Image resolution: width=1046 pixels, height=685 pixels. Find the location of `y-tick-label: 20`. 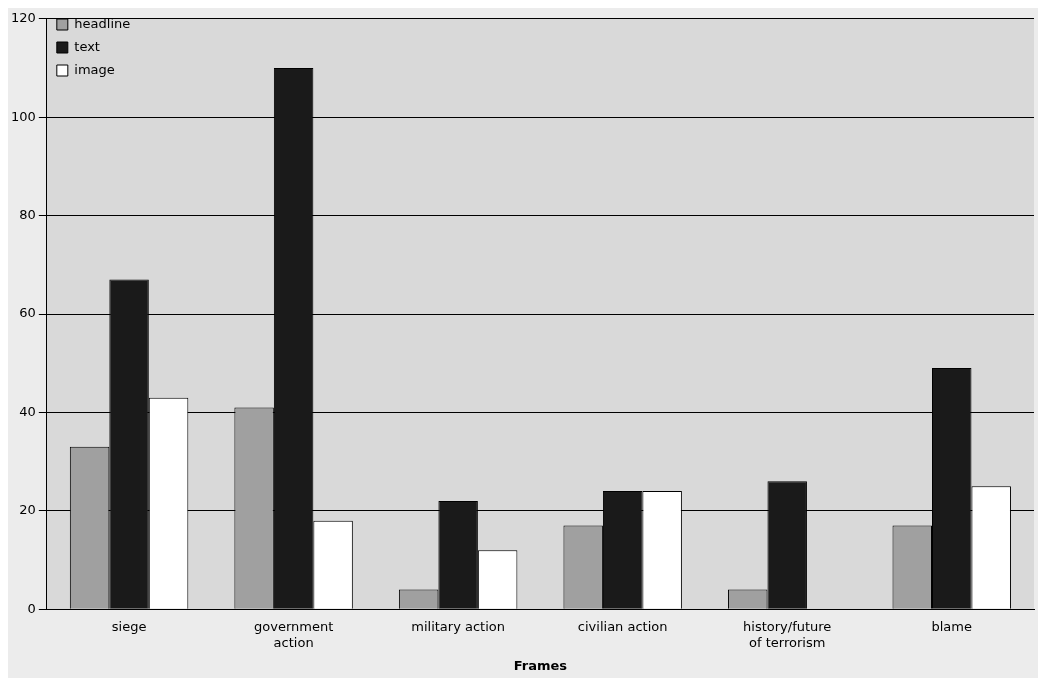

y-tick-label: 20 is located at coordinates (27, 510).